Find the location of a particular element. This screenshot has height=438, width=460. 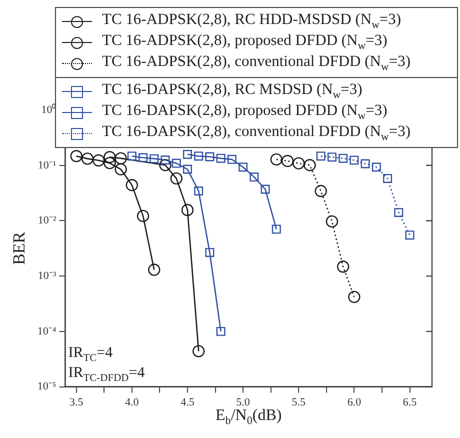

x-tick-label: 5.5 is located at coordinates (299, 402).